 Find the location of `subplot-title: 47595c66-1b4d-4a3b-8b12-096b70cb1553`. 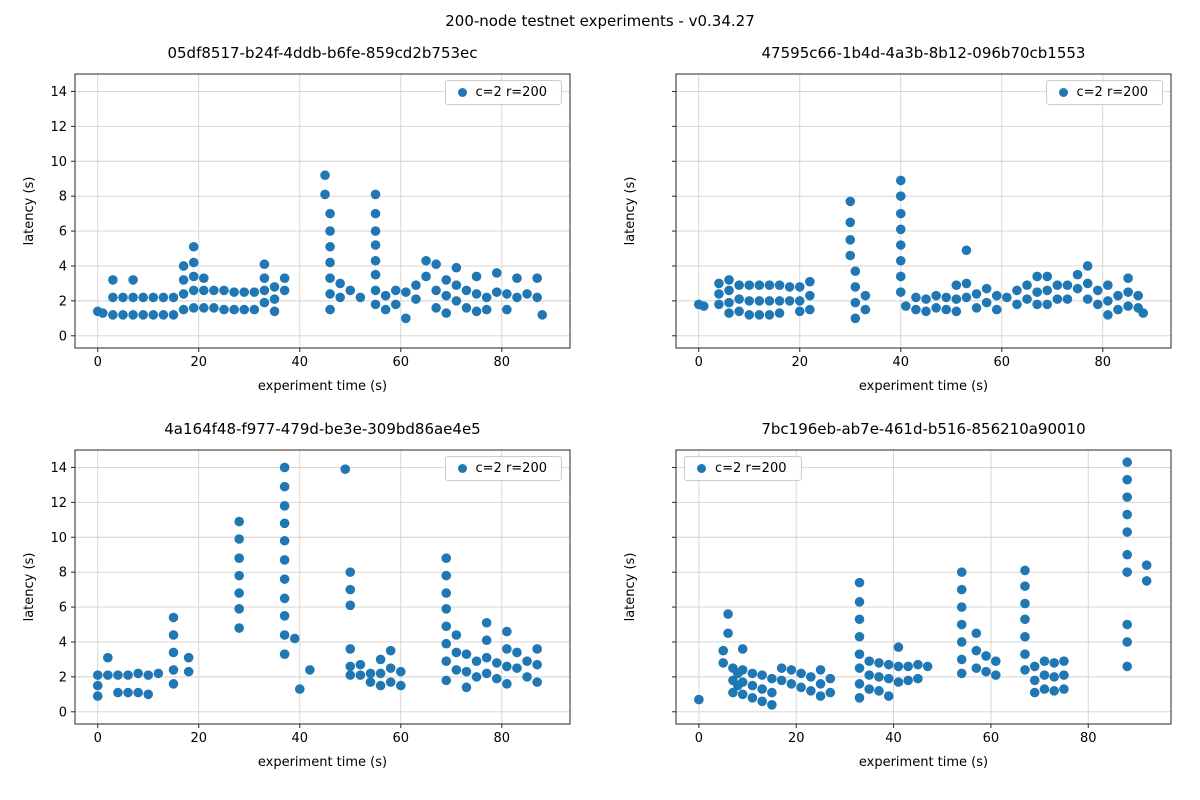

subplot-title: 47595c66-1b4d-4a3b-8b12-096b70cb1553 is located at coordinates (923, 53).